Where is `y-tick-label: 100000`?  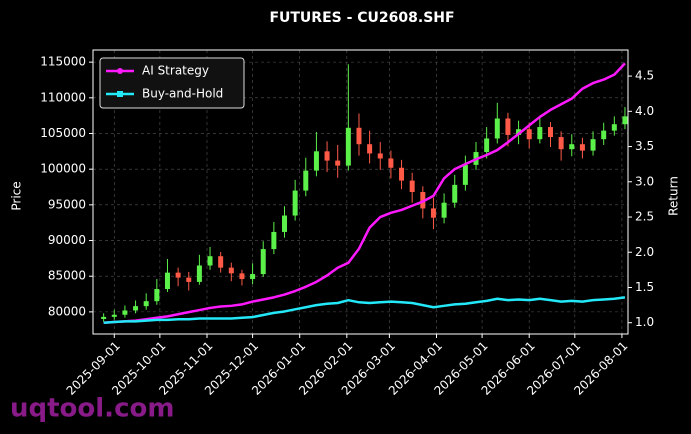 y-tick-label: 100000 is located at coordinates (63, 169).